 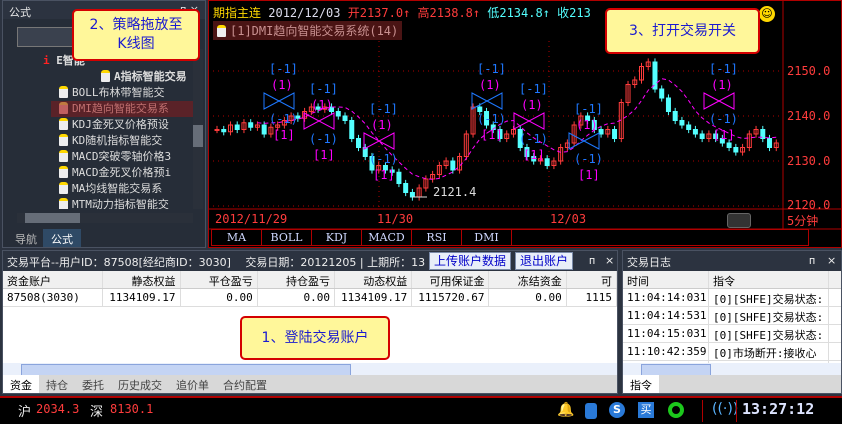 I want to click on robot-service-icon, so click(x=591, y=411).